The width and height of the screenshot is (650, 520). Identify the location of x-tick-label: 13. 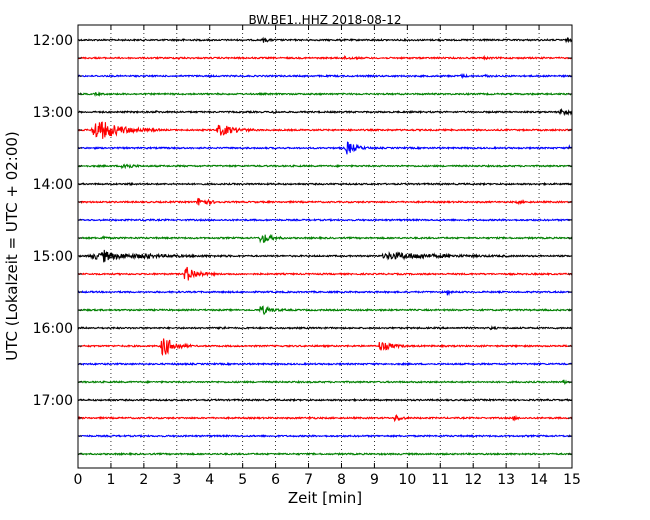
(506, 480).